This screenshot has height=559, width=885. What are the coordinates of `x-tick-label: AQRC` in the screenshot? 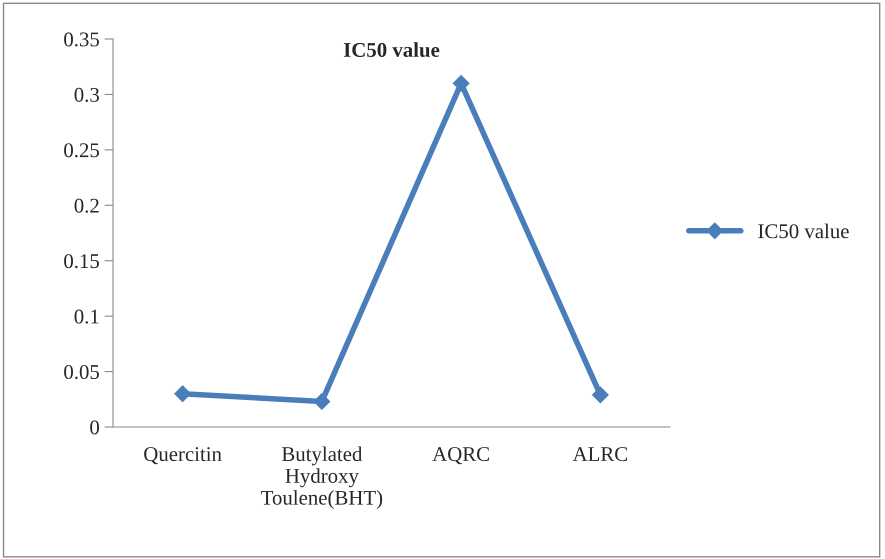 It's located at (460, 455).